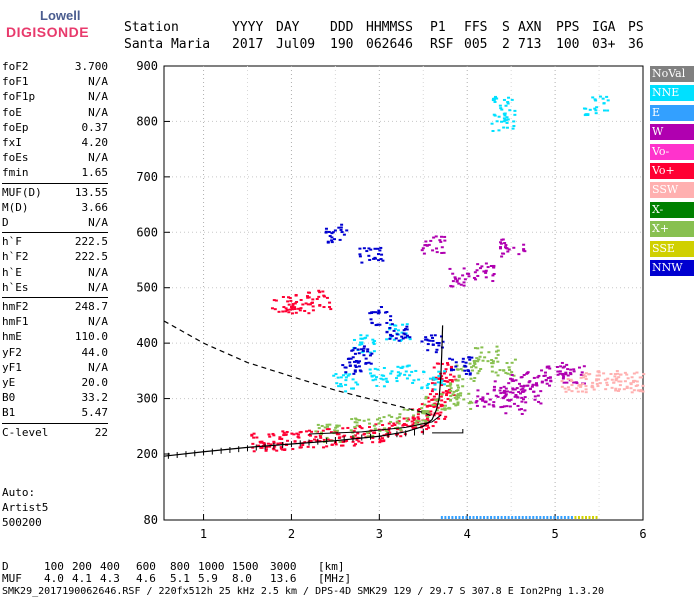 The image size is (700, 600). What do you see at coordinates (672, 93) in the screenshot?
I see `legend-item: NNE` at bounding box center [672, 93].